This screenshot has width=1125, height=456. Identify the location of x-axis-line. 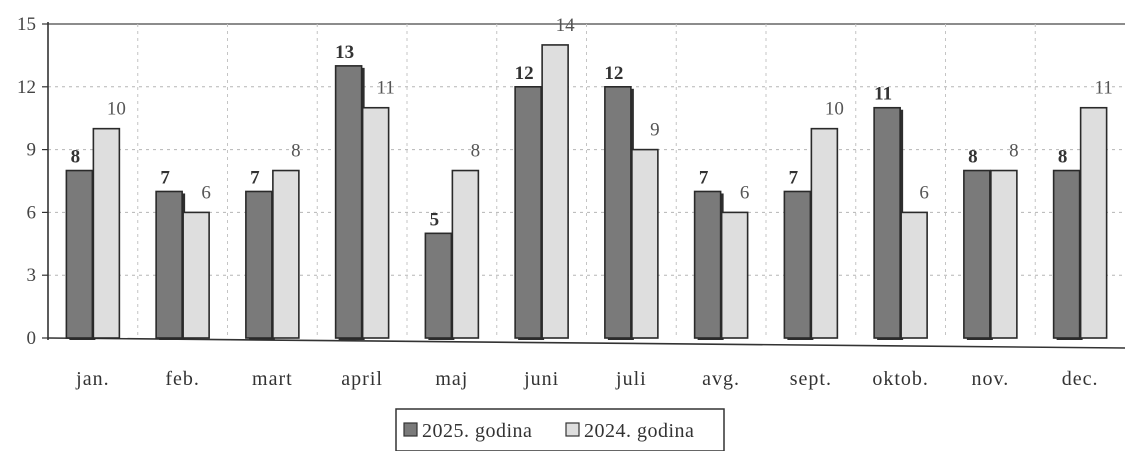
(586, 343).